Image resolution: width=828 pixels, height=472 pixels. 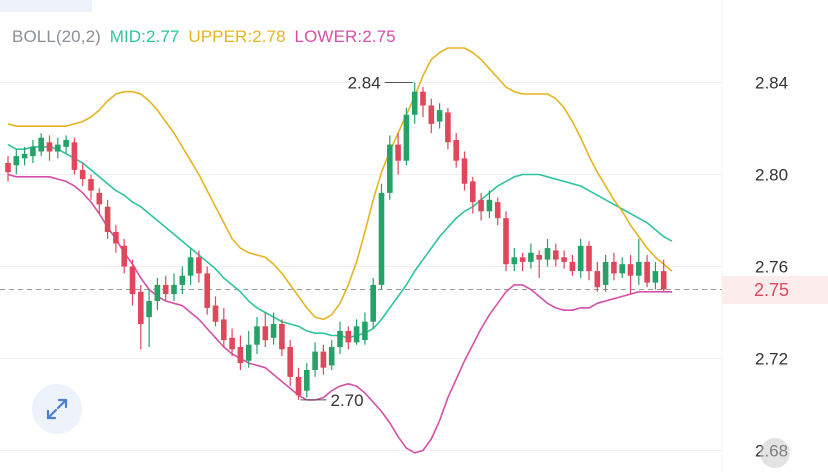 I want to click on y-tick-label: 2.76, so click(x=771, y=267).